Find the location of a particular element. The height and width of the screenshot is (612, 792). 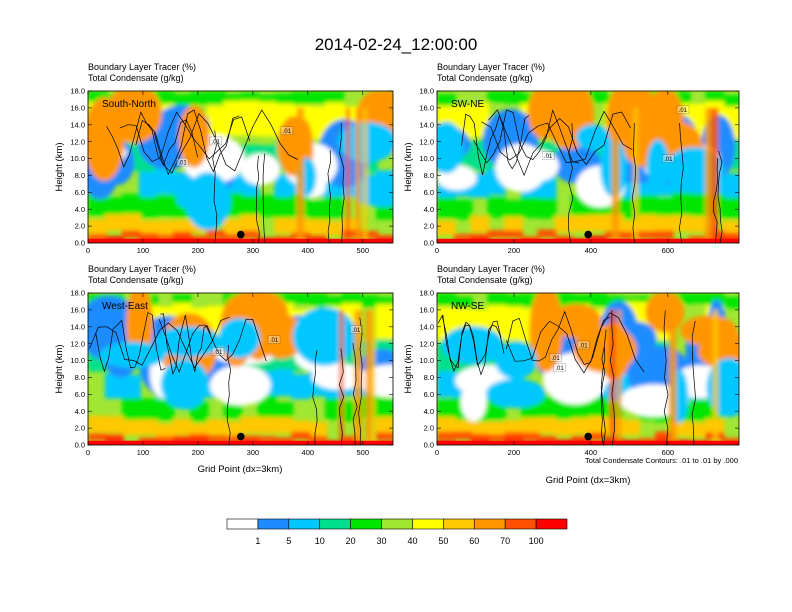

figure-title: 2014-02-24_12:00:00 is located at coordinates (396, 44).